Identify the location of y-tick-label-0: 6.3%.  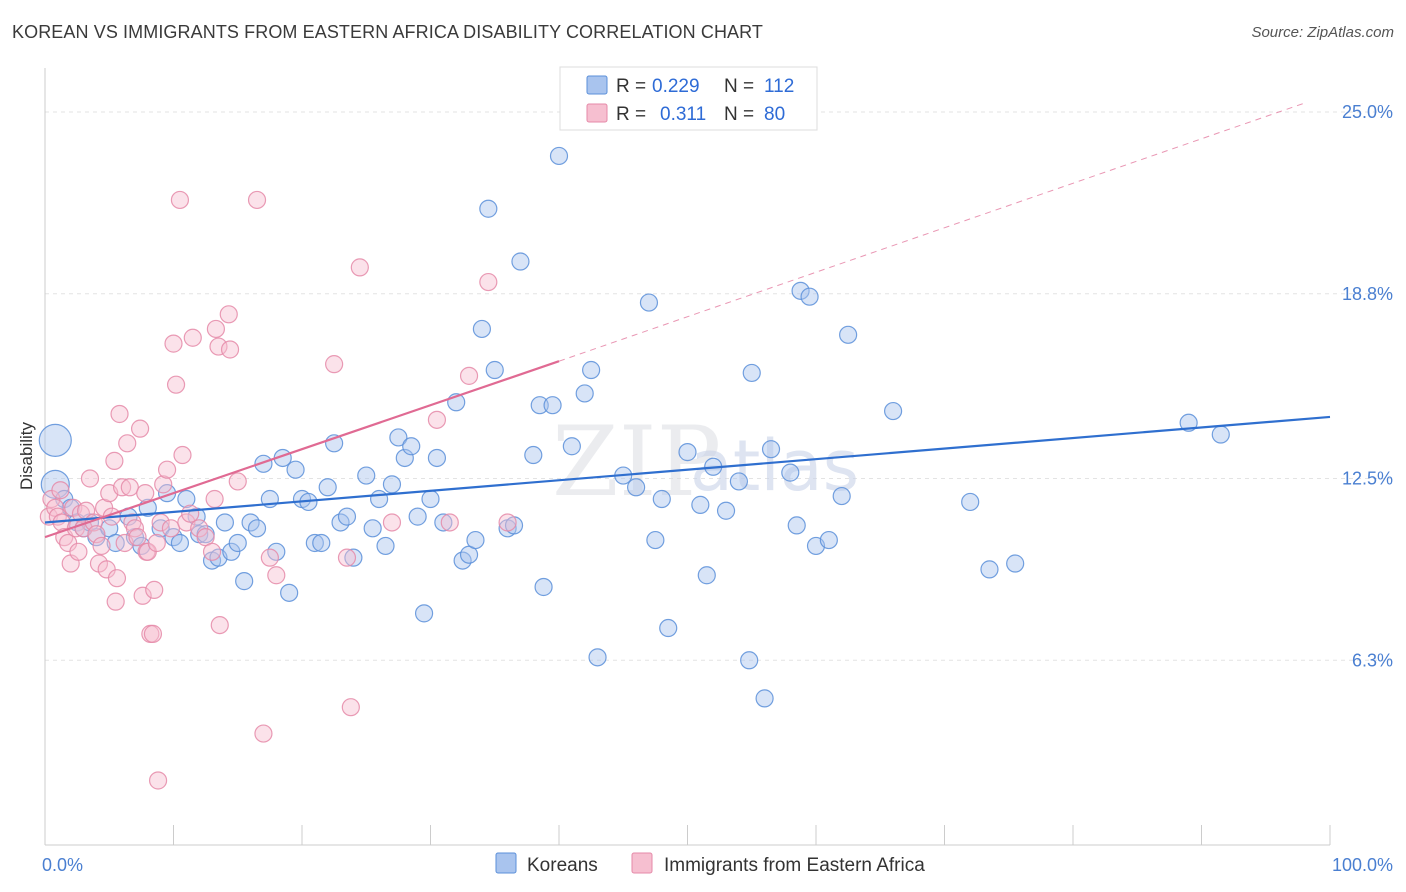
(1372, 660).